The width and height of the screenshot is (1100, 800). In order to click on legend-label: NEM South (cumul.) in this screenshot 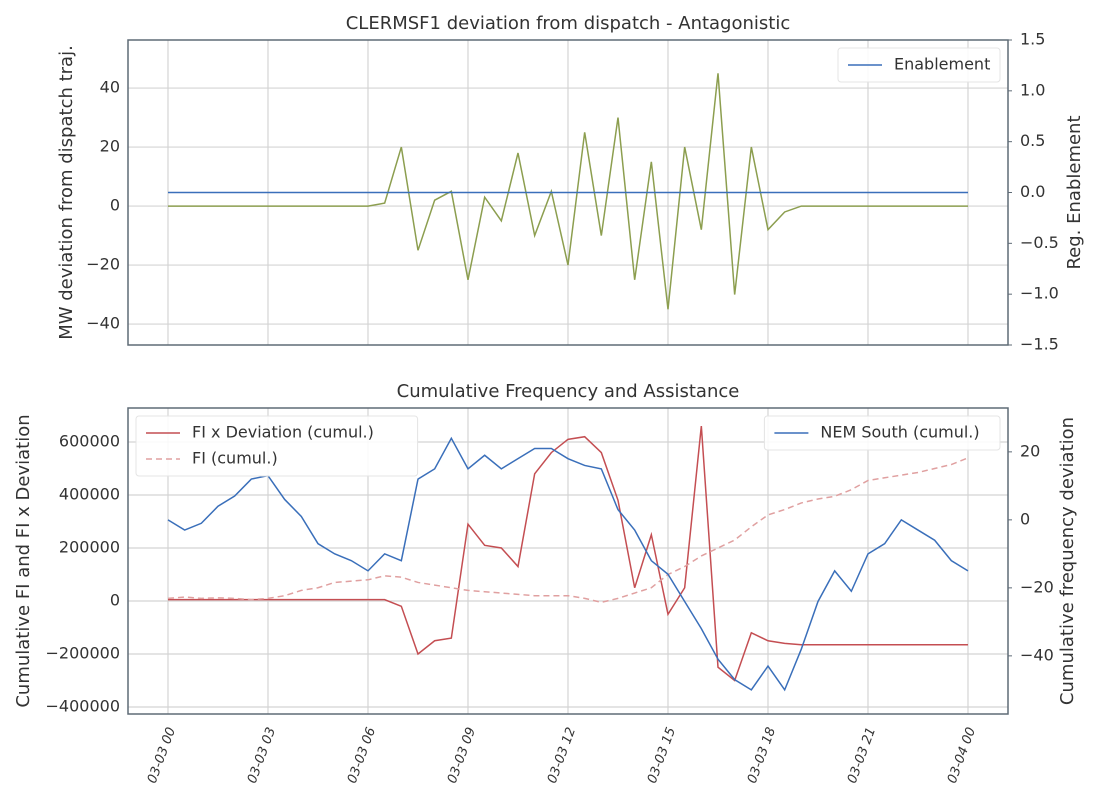, I will do `click(899, 432)`.